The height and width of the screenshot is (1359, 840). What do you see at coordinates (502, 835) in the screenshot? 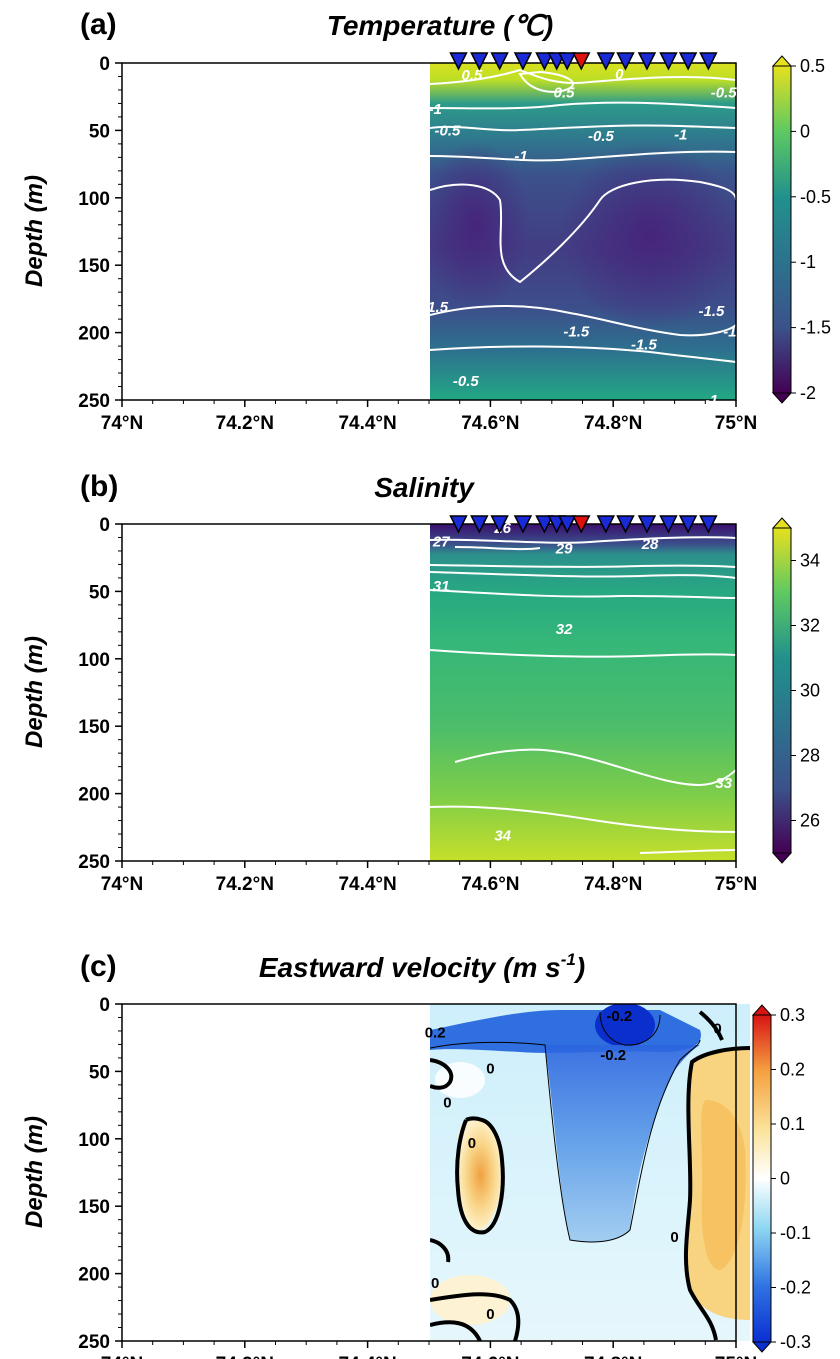
I see `contour-label: 34` at bounding box center [502, 835].